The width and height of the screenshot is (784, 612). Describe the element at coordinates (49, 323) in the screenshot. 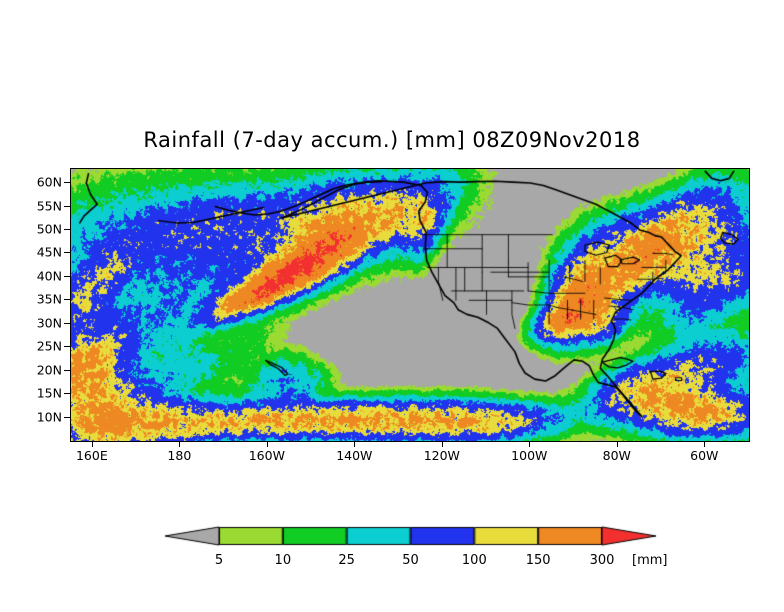

I see `y-axis-tick-label: 30N` at that location.